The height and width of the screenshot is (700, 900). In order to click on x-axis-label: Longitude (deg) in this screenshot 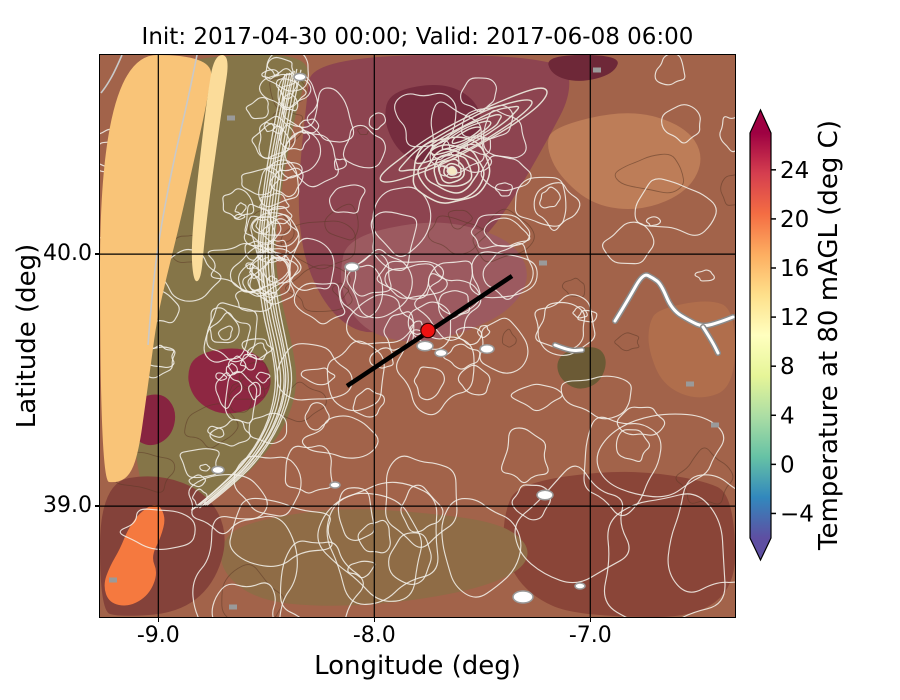, I will do `click(417, 666)`.